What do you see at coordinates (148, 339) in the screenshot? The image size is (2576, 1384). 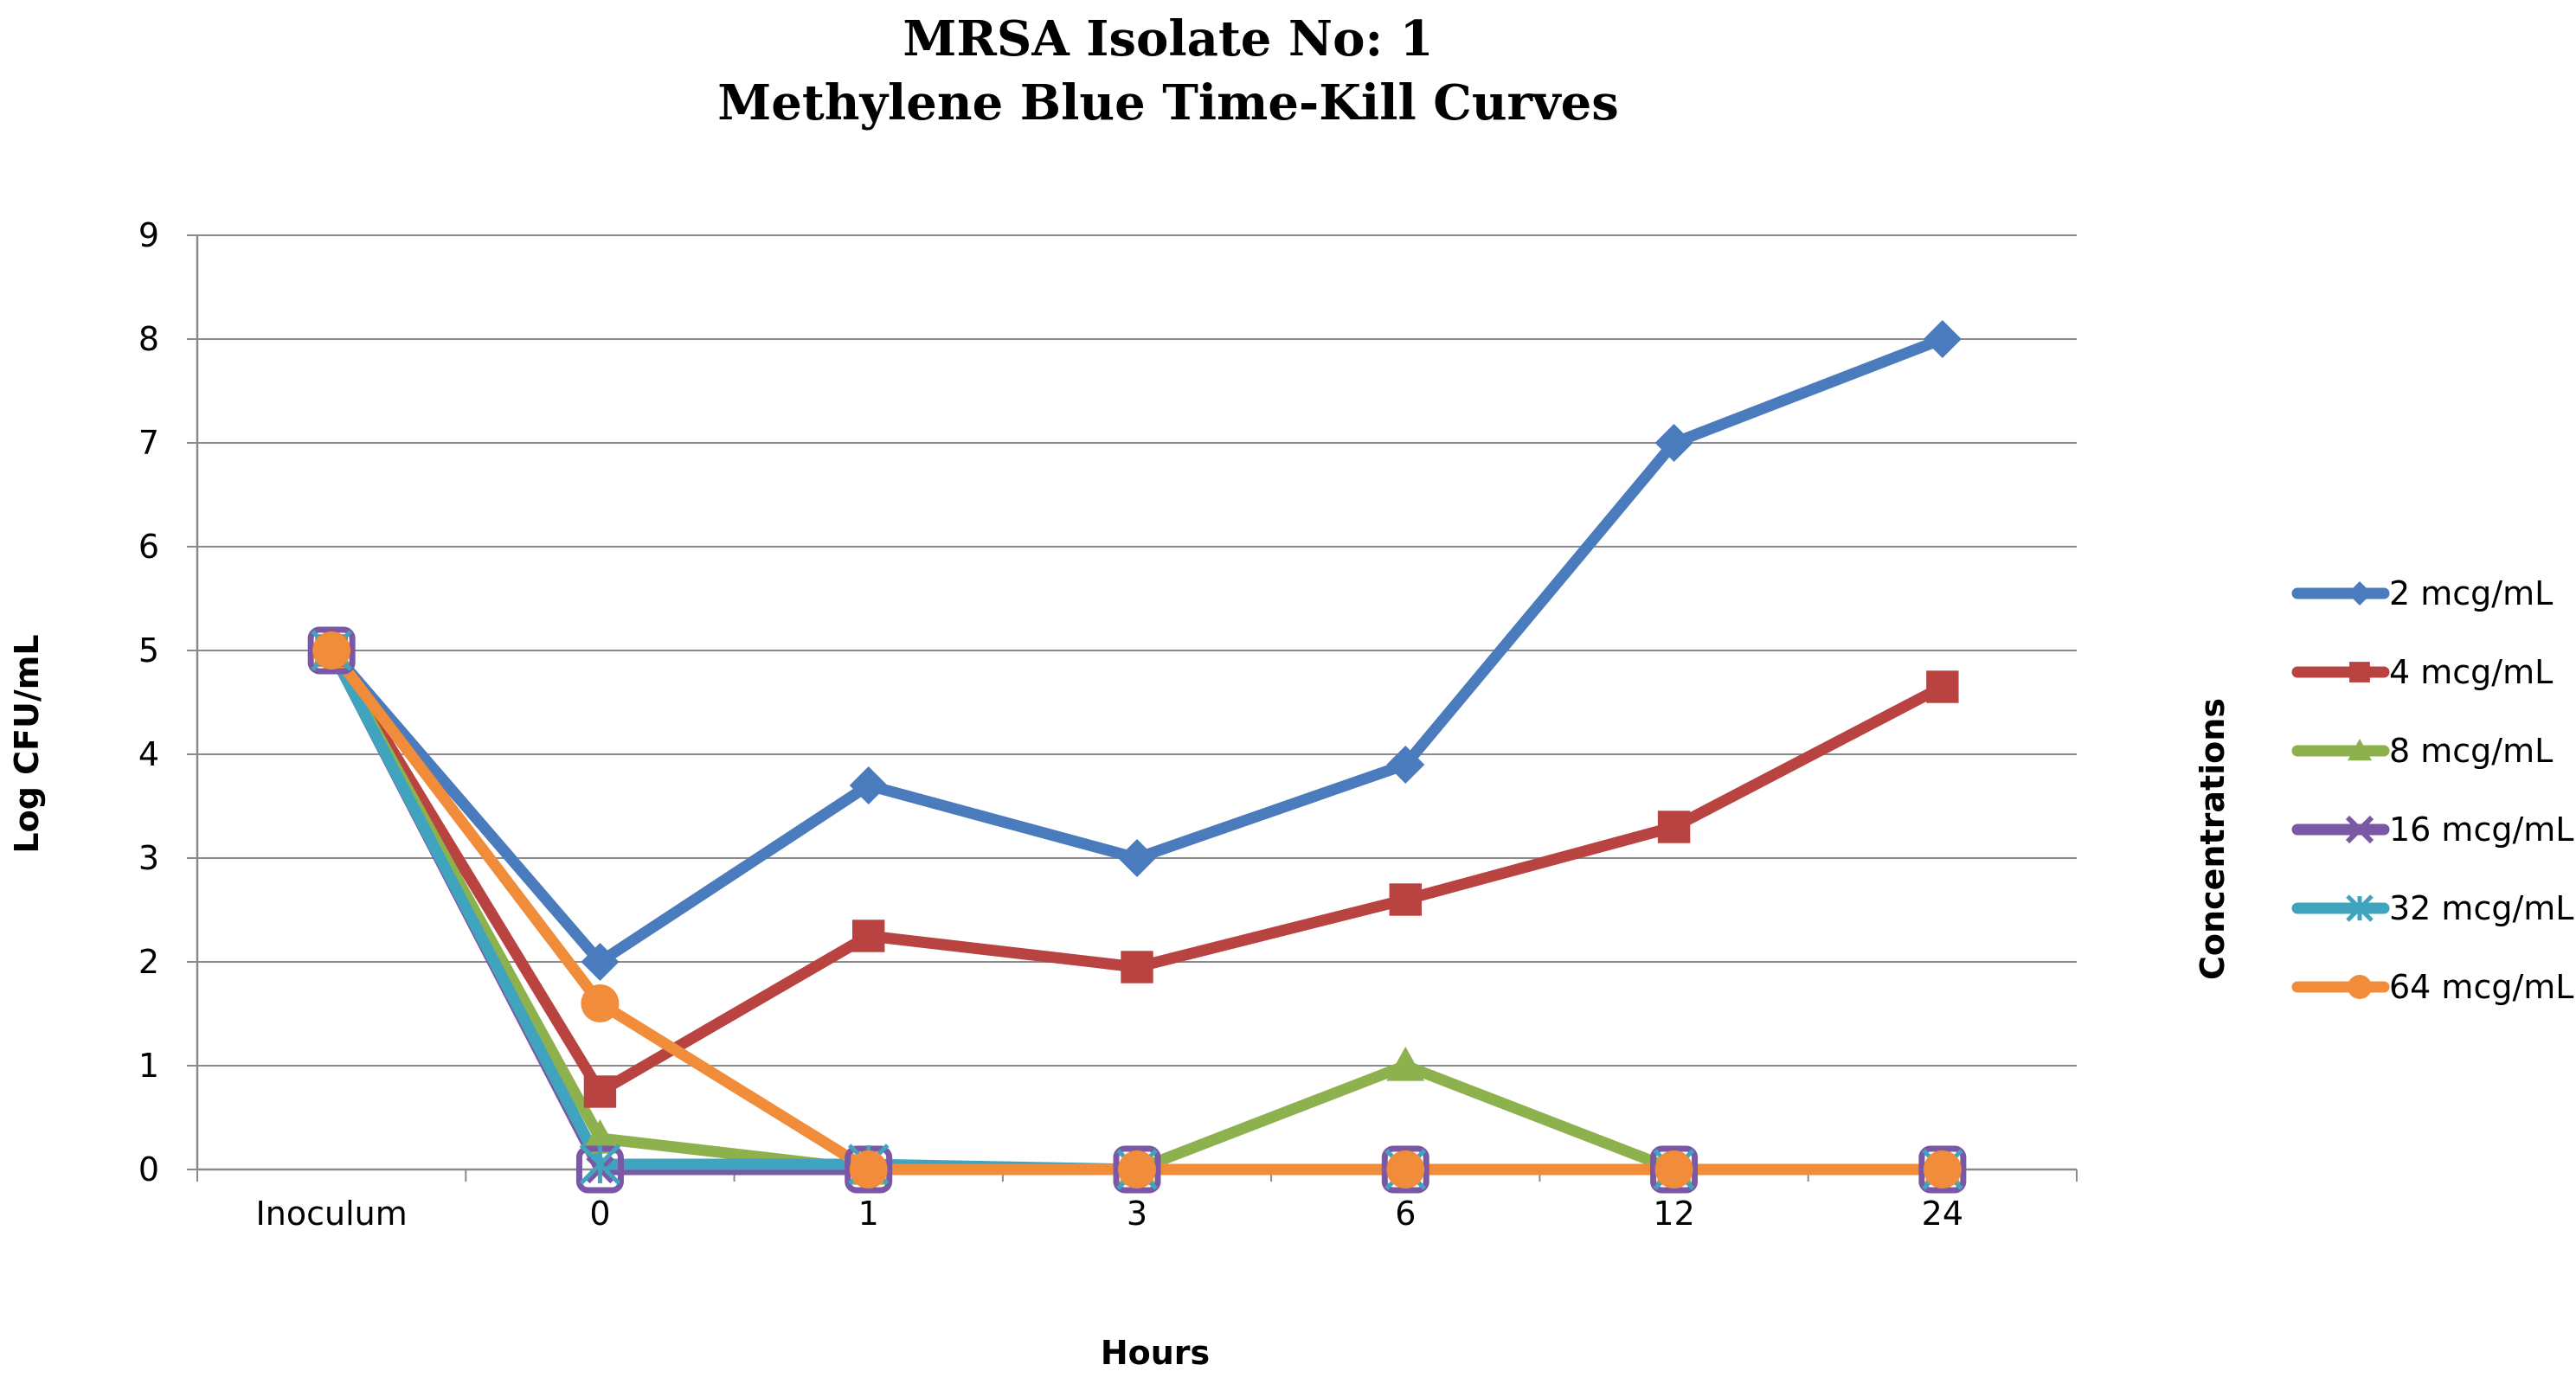 I see `y-tick-label: 8` at bounding box center [148, 339].